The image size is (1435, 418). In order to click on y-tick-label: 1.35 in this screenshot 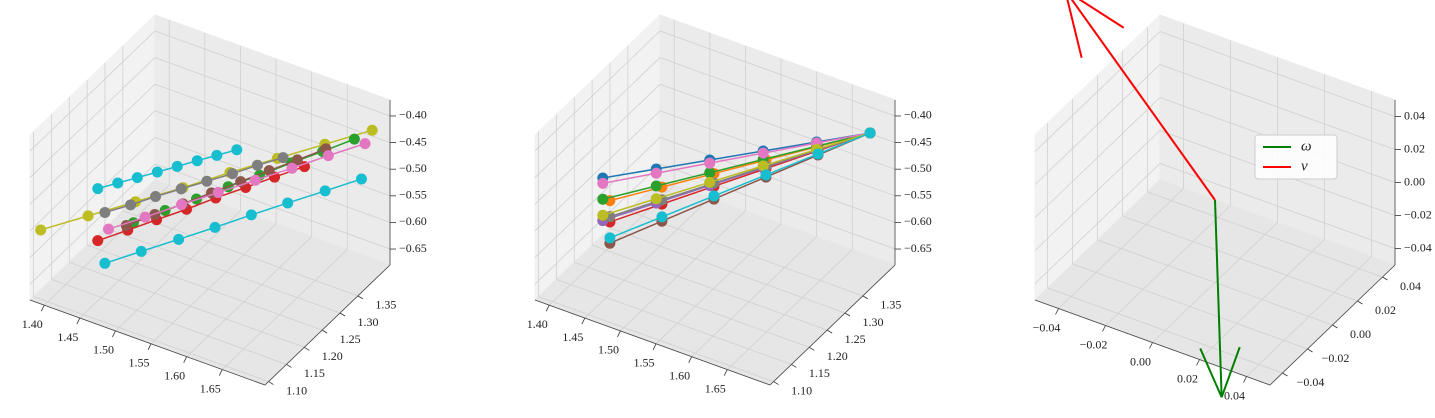, I will do `click(385, 305)`.